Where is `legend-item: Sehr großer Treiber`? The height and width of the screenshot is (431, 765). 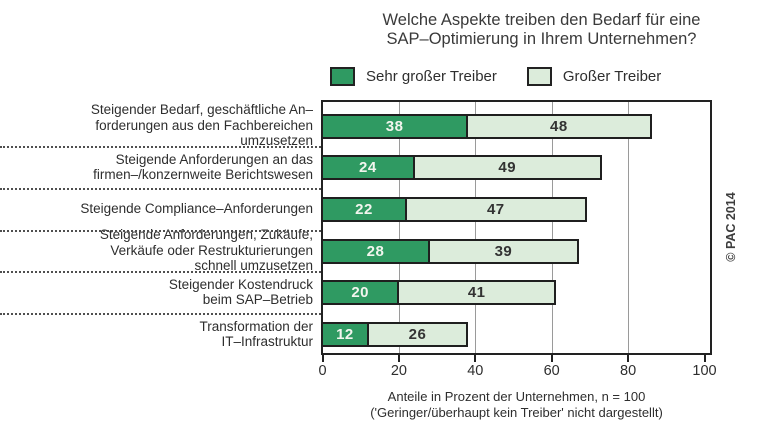 legend-item: Sehr großer Treiber is located at coordinates (413, 76).